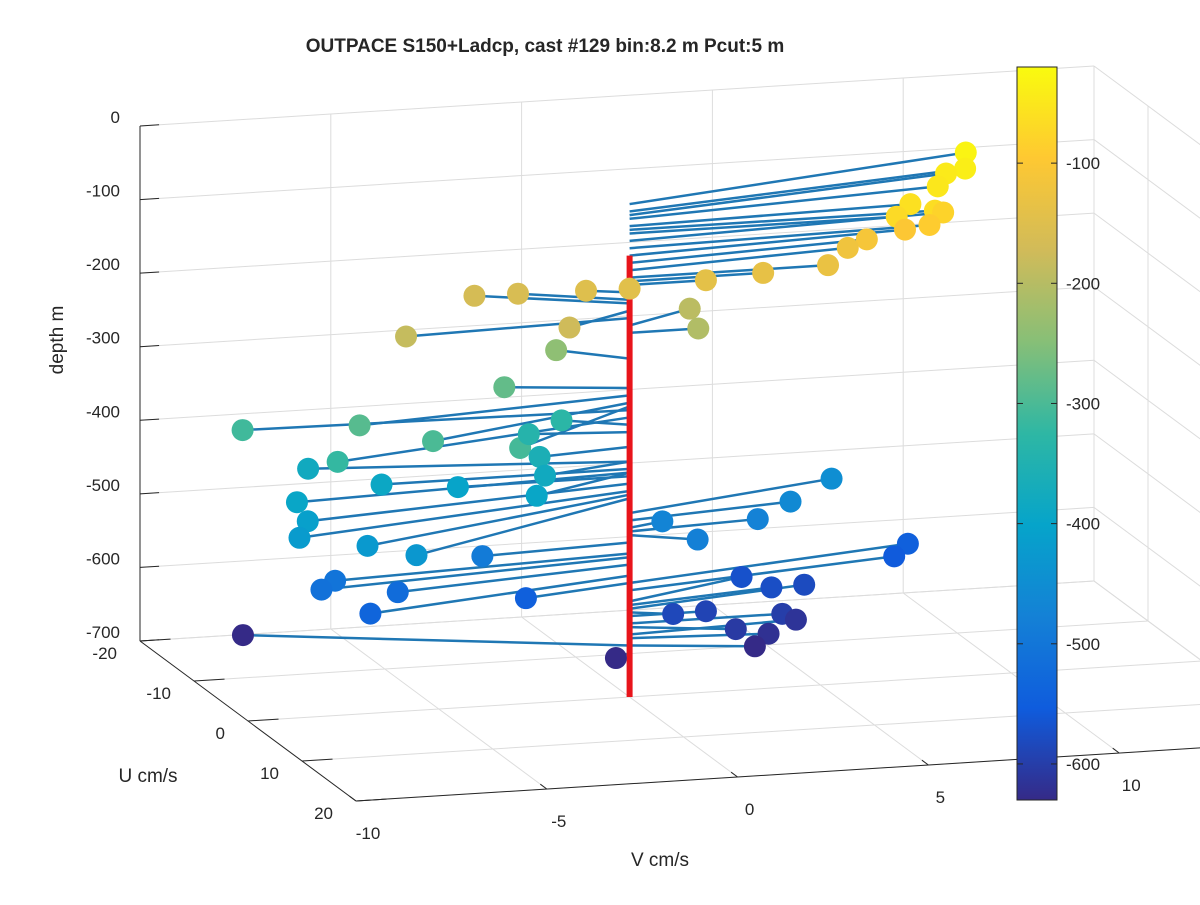 The width and height of the screenshot is (1200, 905). Describe the element at coordinates (323, 813) in the screenshot. I see `y-tick-label: 20` at that location.